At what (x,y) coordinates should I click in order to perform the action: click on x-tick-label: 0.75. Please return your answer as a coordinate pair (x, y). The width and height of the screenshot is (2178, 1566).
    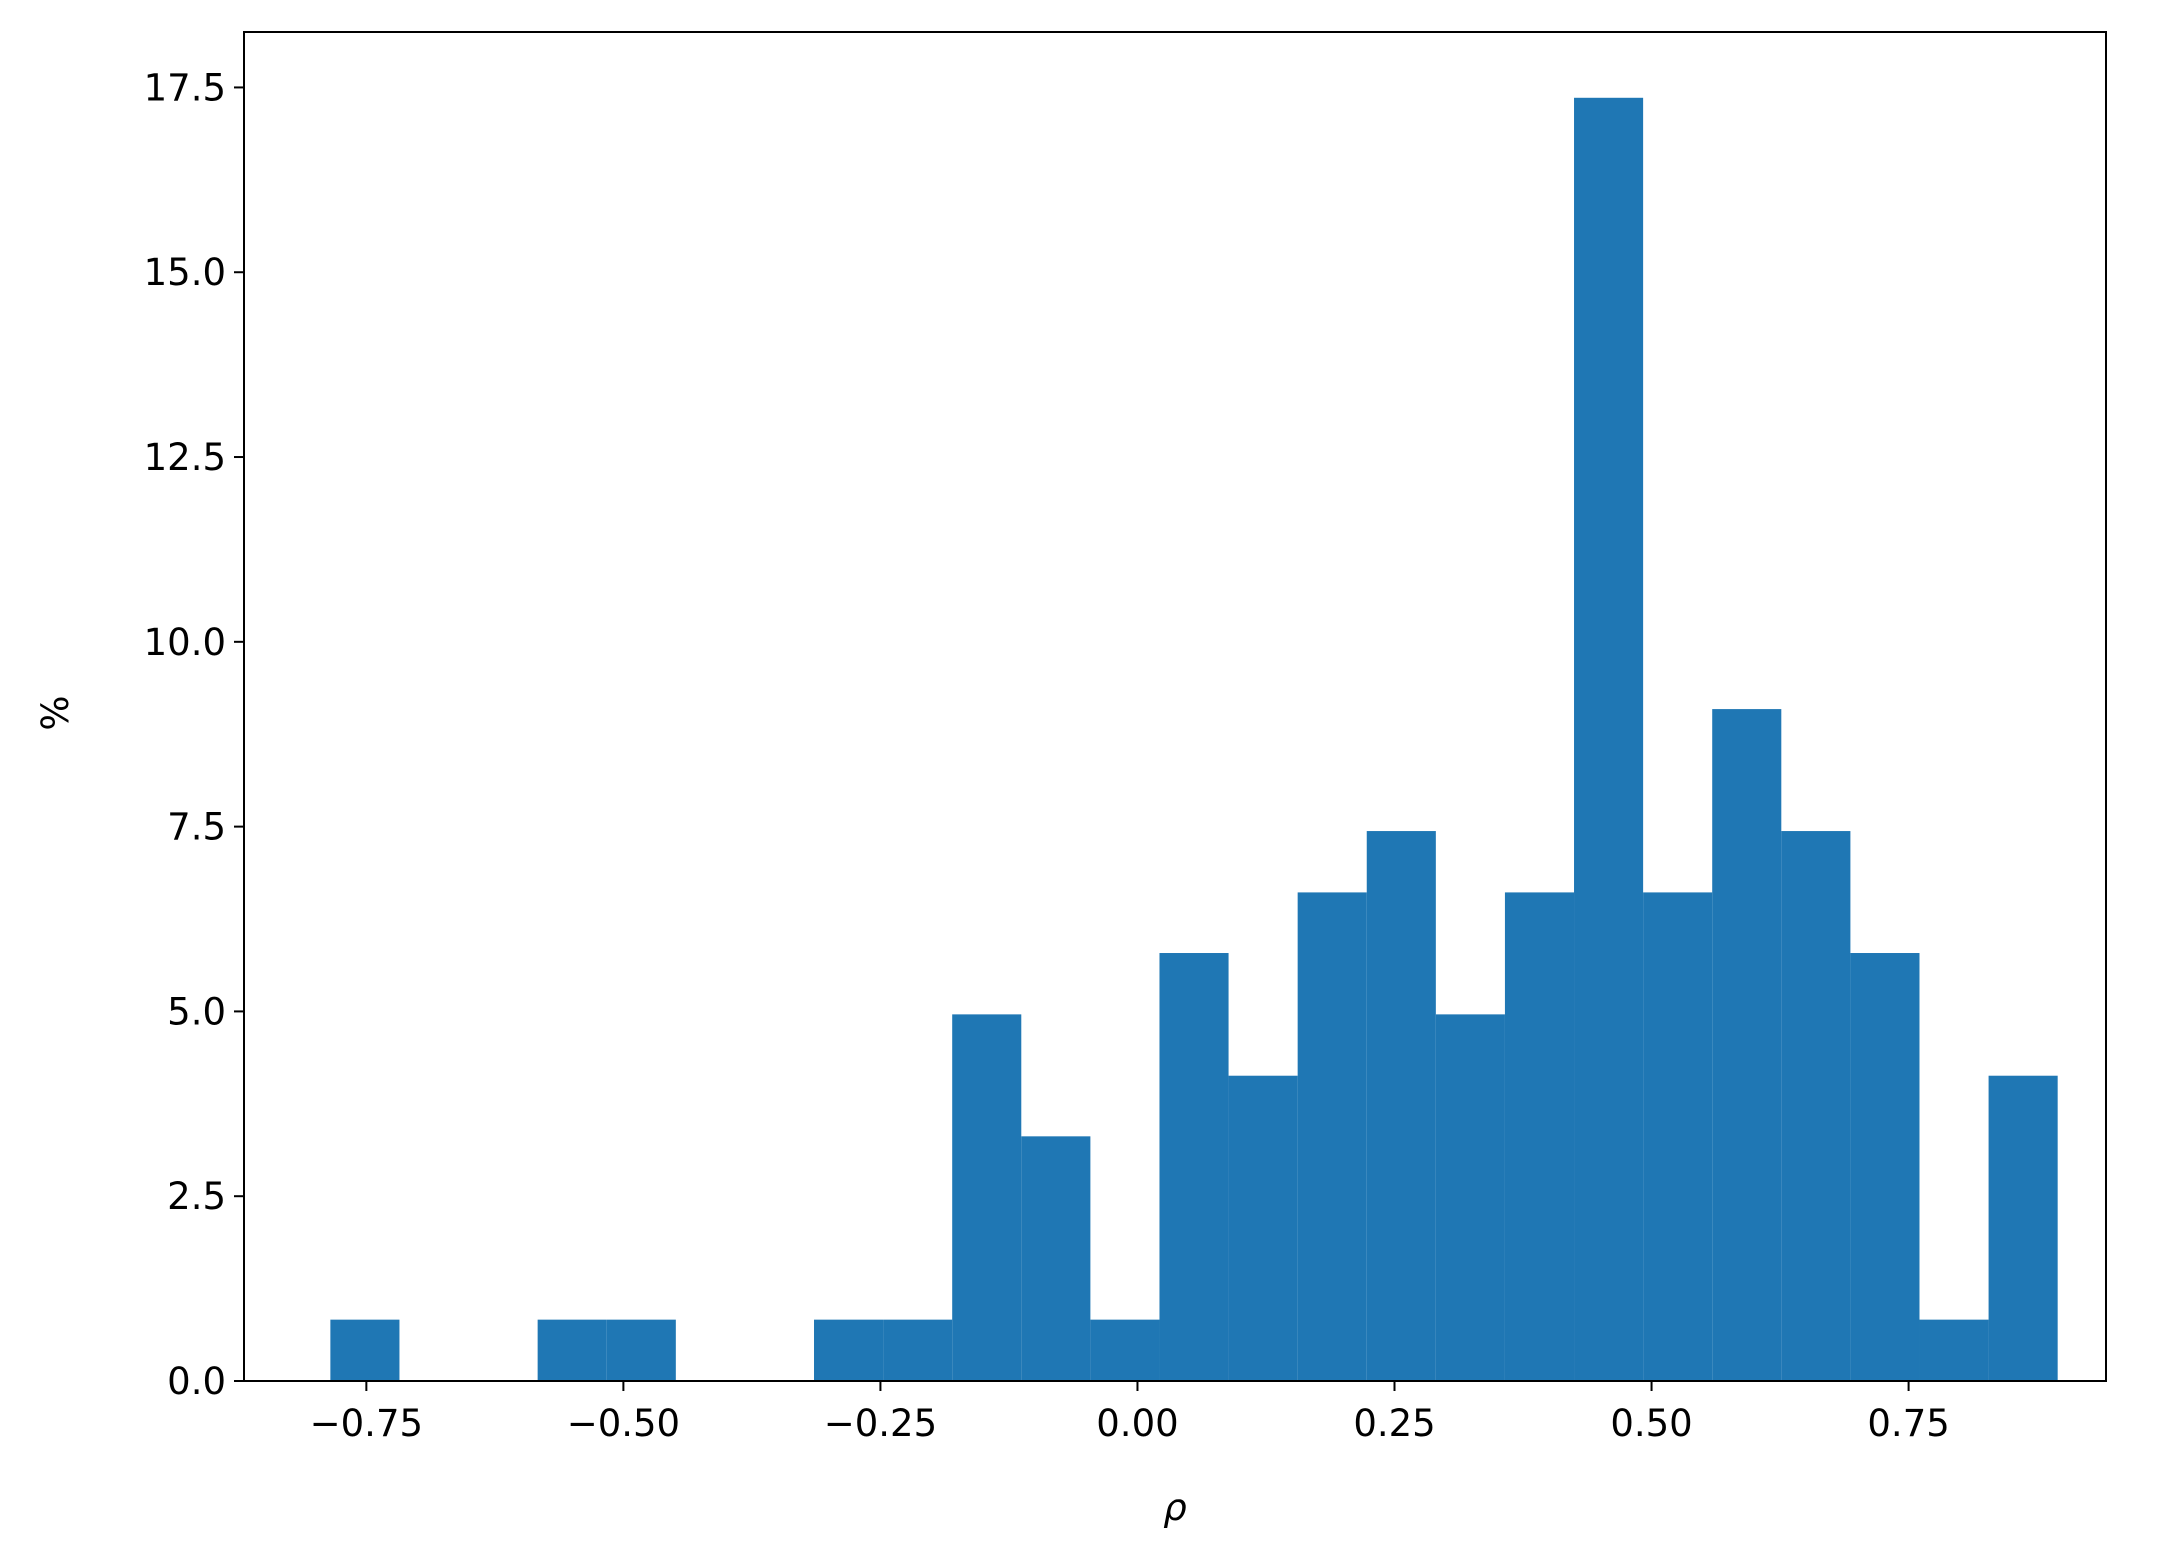
    Looking at the image, I should click on (1908, 1423).